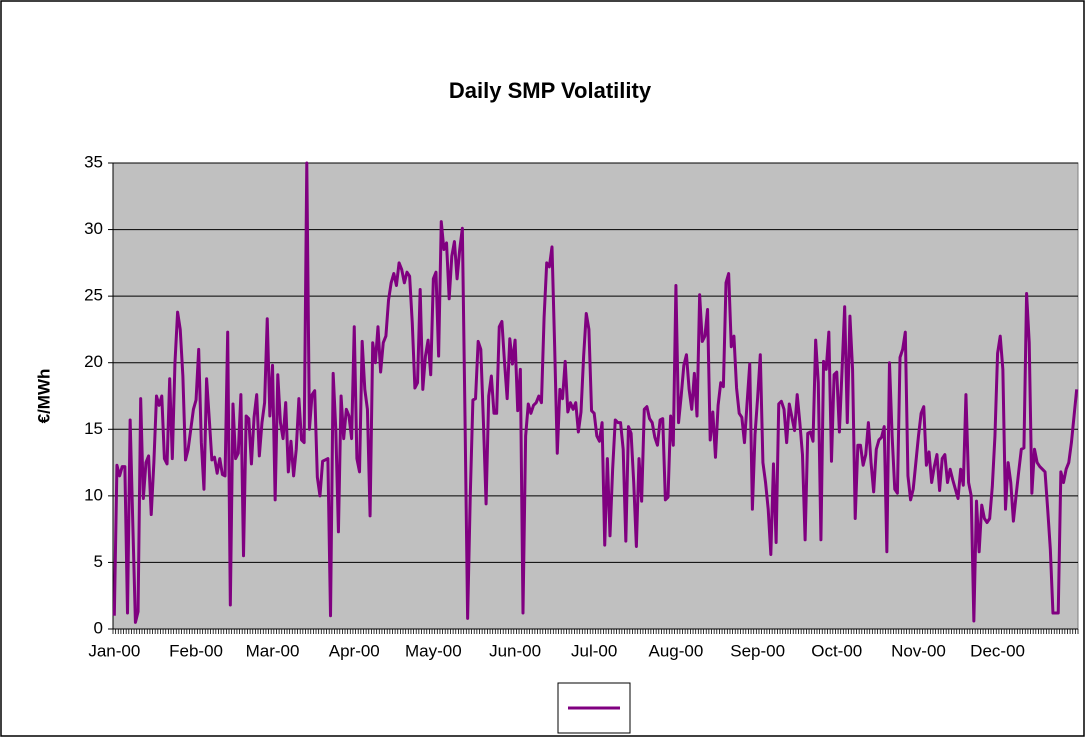 The width and height of the screenshot is (1085, 742). Describe the element at coordinates (43, 396) in the screenshot. I see `y-axis-label: €/MWh` at that location.